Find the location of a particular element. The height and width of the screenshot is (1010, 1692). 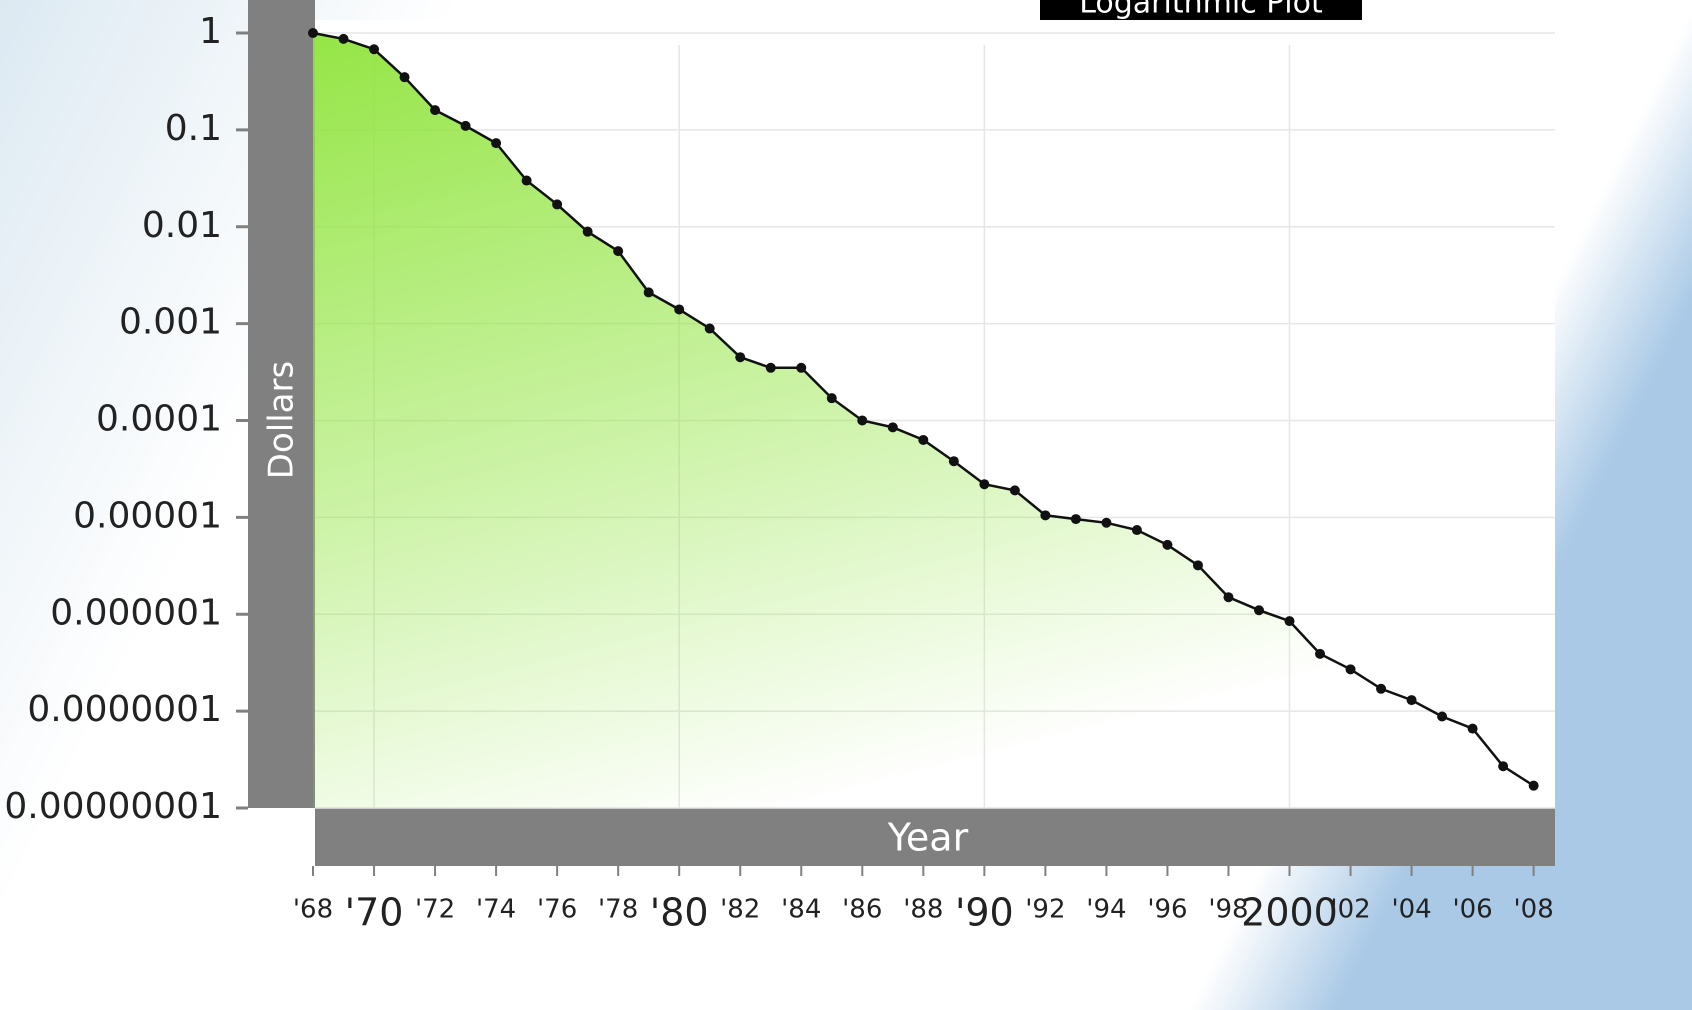

x-tick-label: '76 is located at coordinates (557, 910).